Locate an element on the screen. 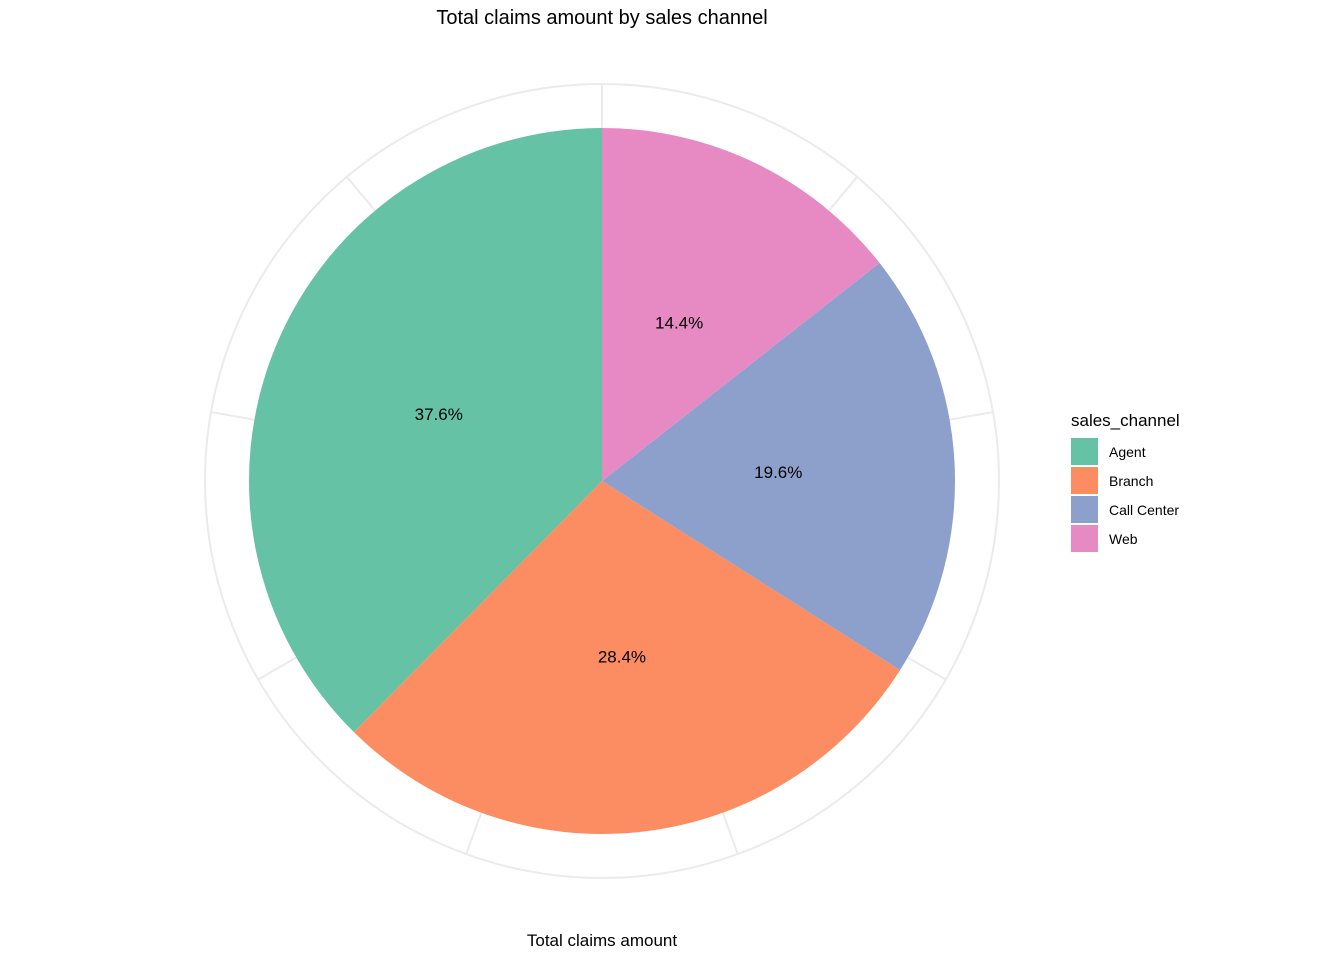 This screenshot has width=1320, height=960. slice-label-web: 14.4% is located at coordinates (679, 322).